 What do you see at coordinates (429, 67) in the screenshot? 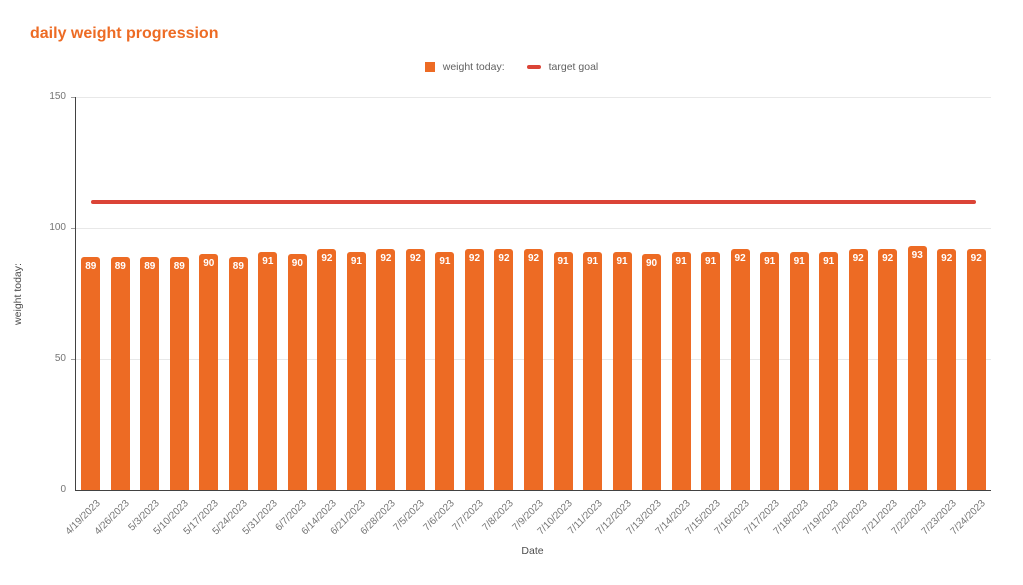
I see `legend-square-icon` at bounding box center [429, 67].